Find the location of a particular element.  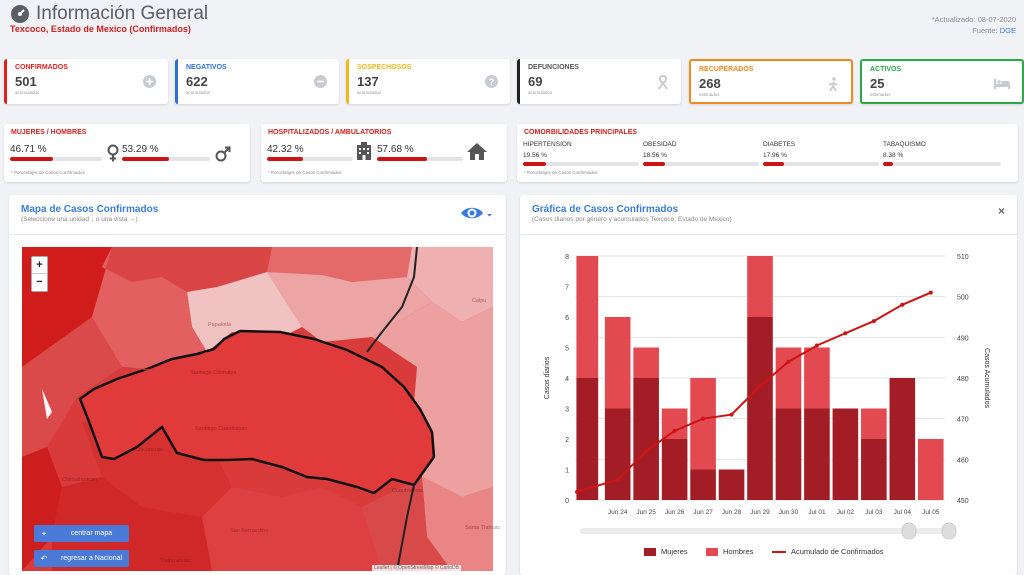

y-tick-label: 8 is located at coordinates (567, 257).